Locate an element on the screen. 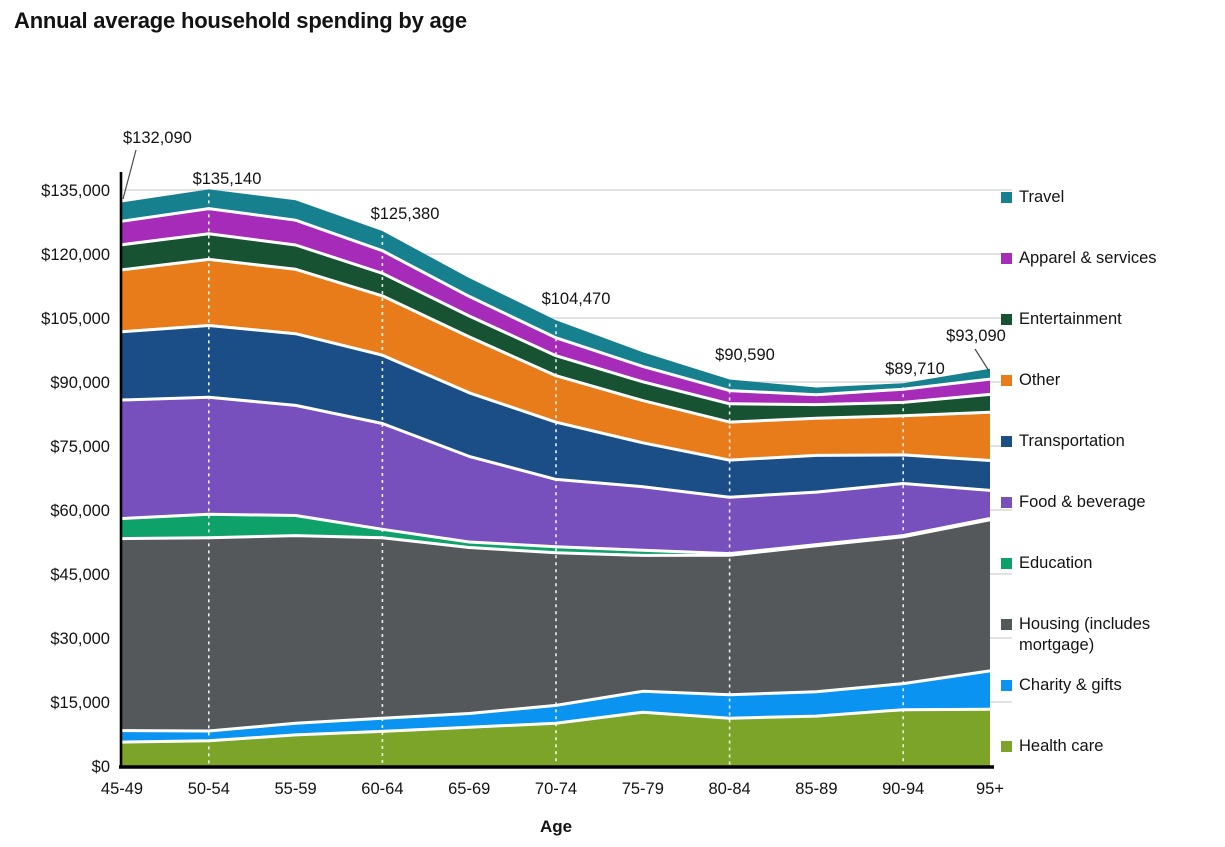 The width and height of the screenshot is (1225, 847). legend-item-apparel-services: Apparel & services is located at coordinates (1079, 258).